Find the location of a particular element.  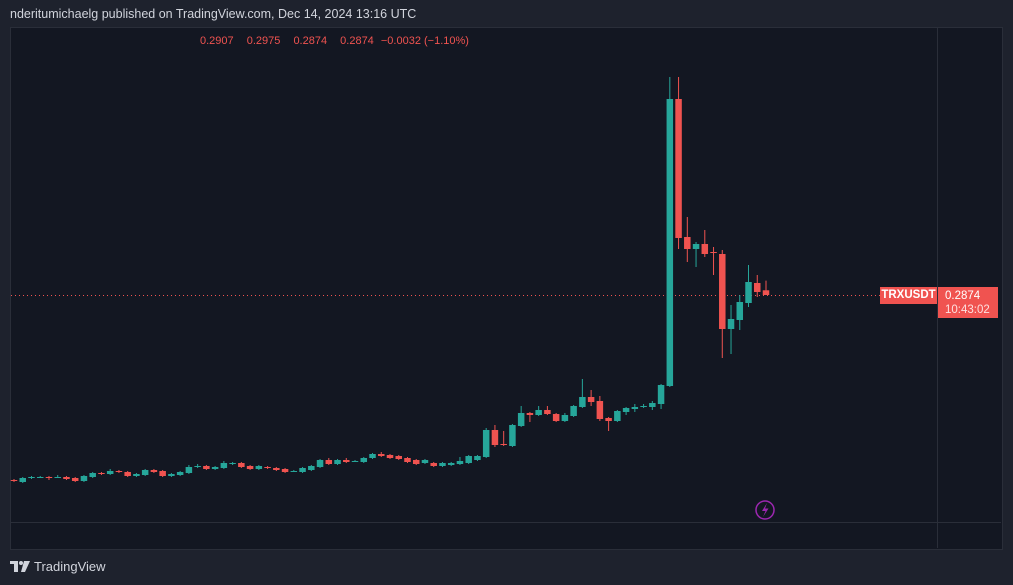

last-price-value: 0.2874 is located at coordinates (963, 296).